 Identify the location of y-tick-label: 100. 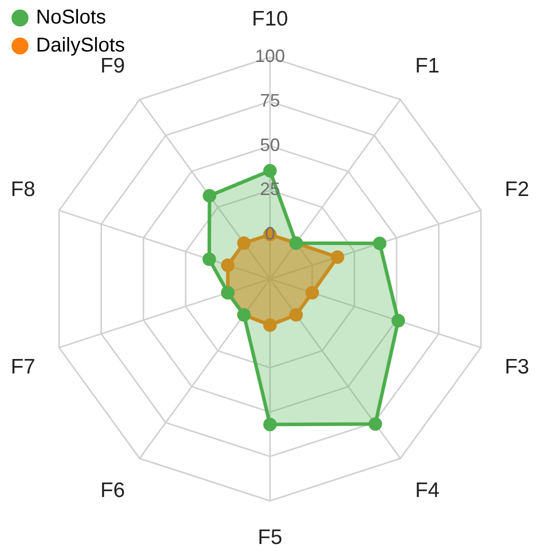
(270, 56).